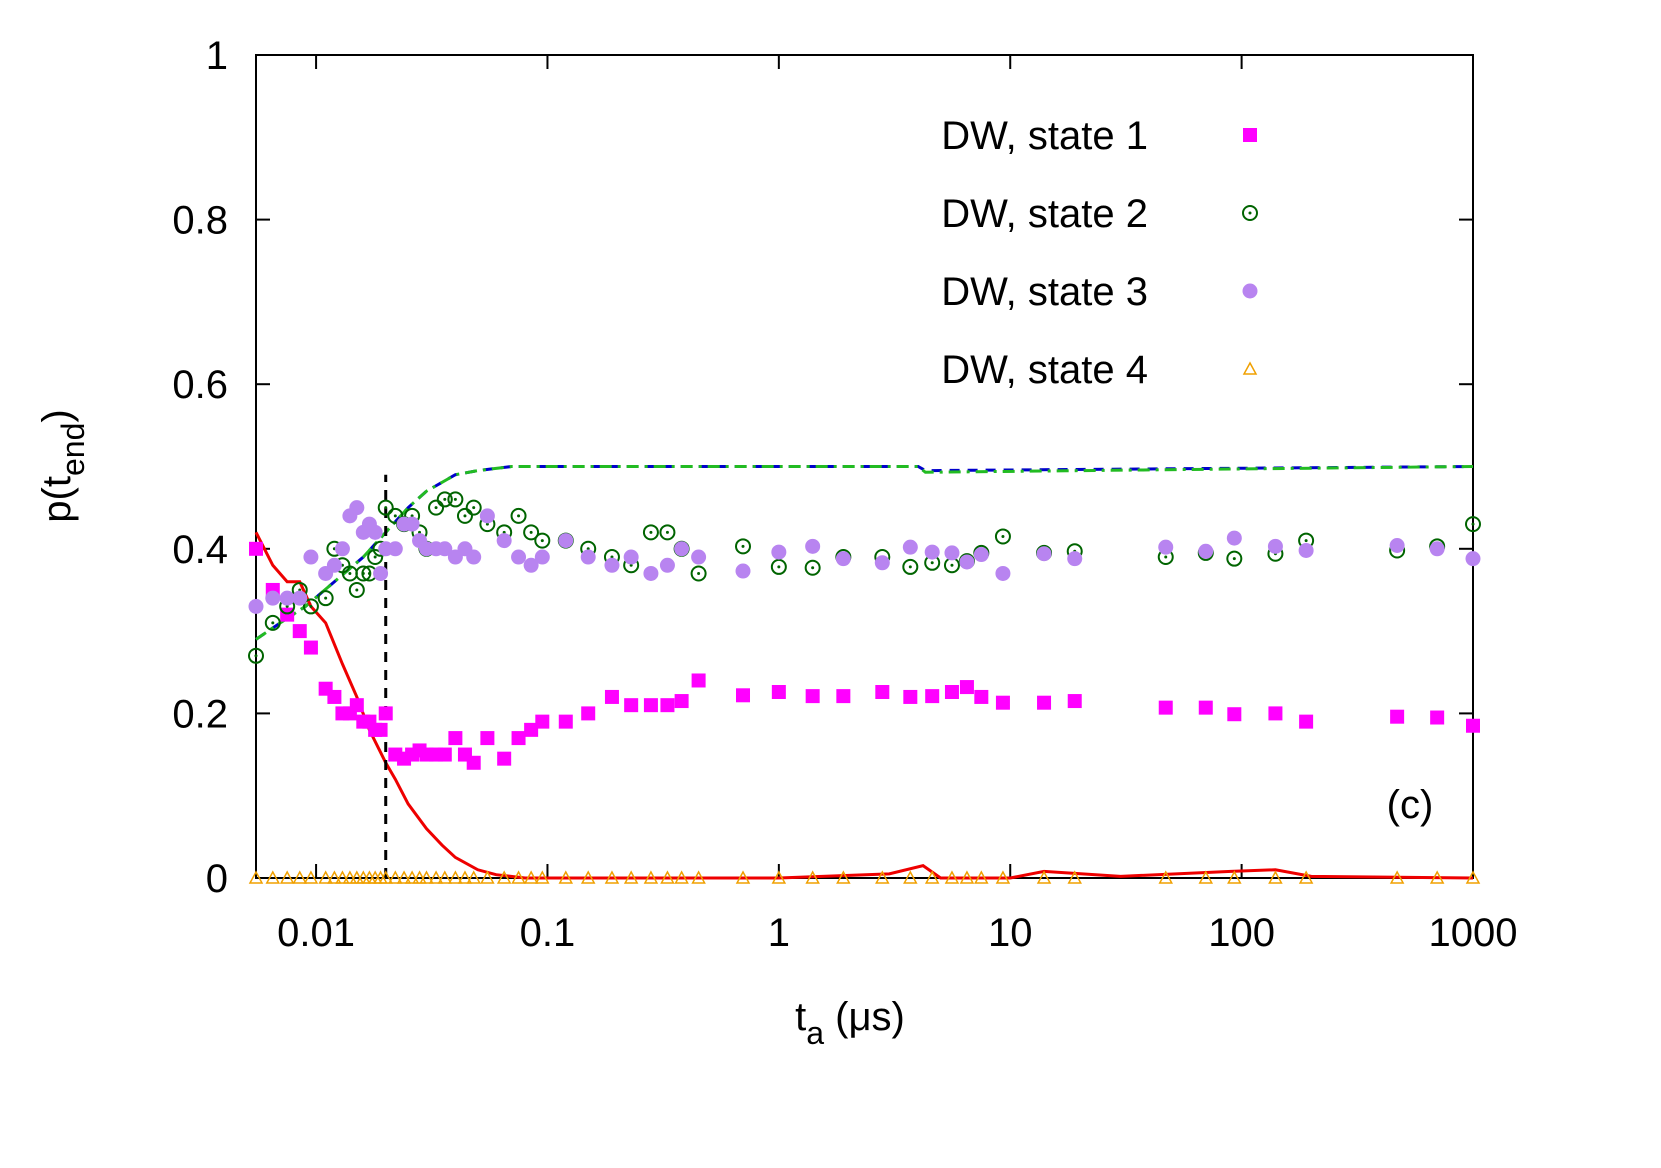 This screenshot has width=1661, height=1168. I want to click on x-tick-label: 10, so click(1010, 933).